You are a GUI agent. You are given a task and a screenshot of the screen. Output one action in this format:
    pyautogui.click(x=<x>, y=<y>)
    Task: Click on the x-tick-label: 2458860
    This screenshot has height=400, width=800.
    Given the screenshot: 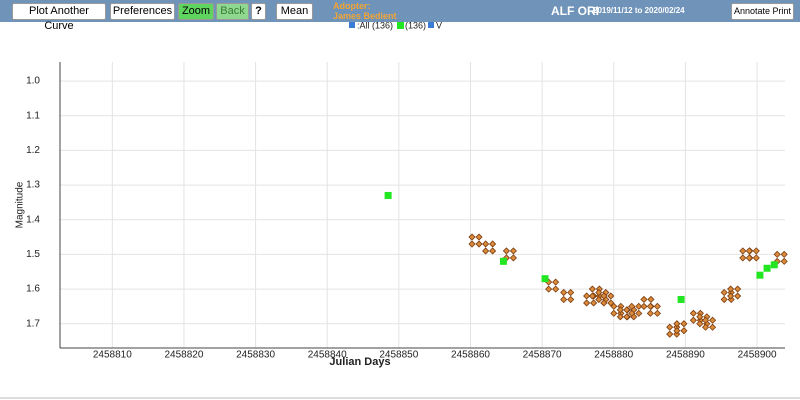 What is the action you would take?
    pyautogui.click(x=470, y=355)
    